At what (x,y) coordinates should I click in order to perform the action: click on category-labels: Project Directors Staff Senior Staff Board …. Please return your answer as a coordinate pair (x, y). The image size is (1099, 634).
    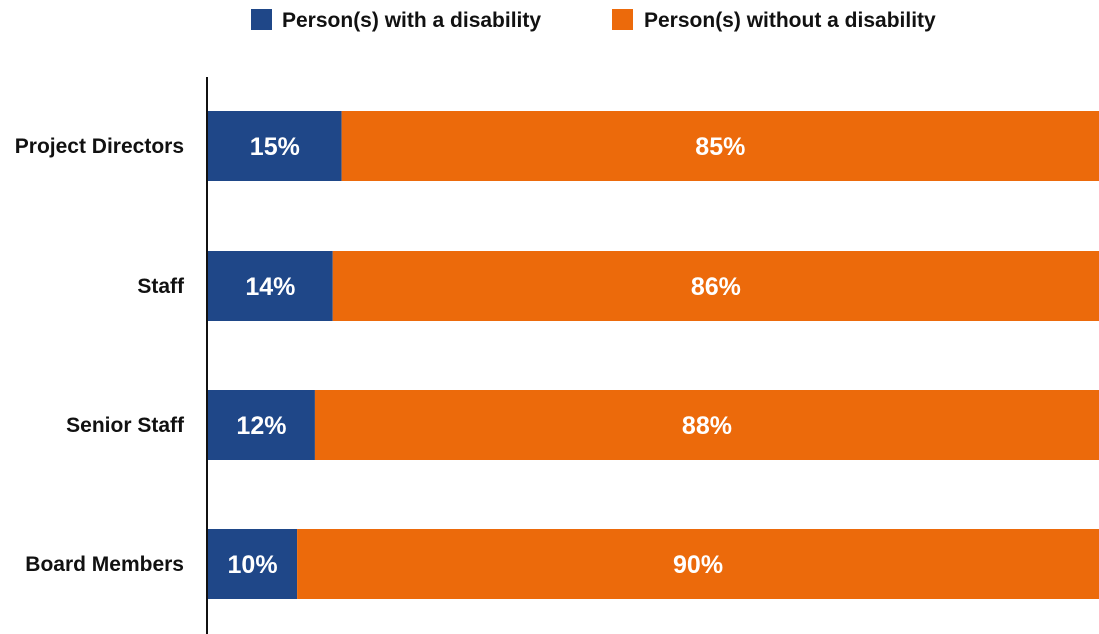
    Looking at the image, I should click on (100, 355).